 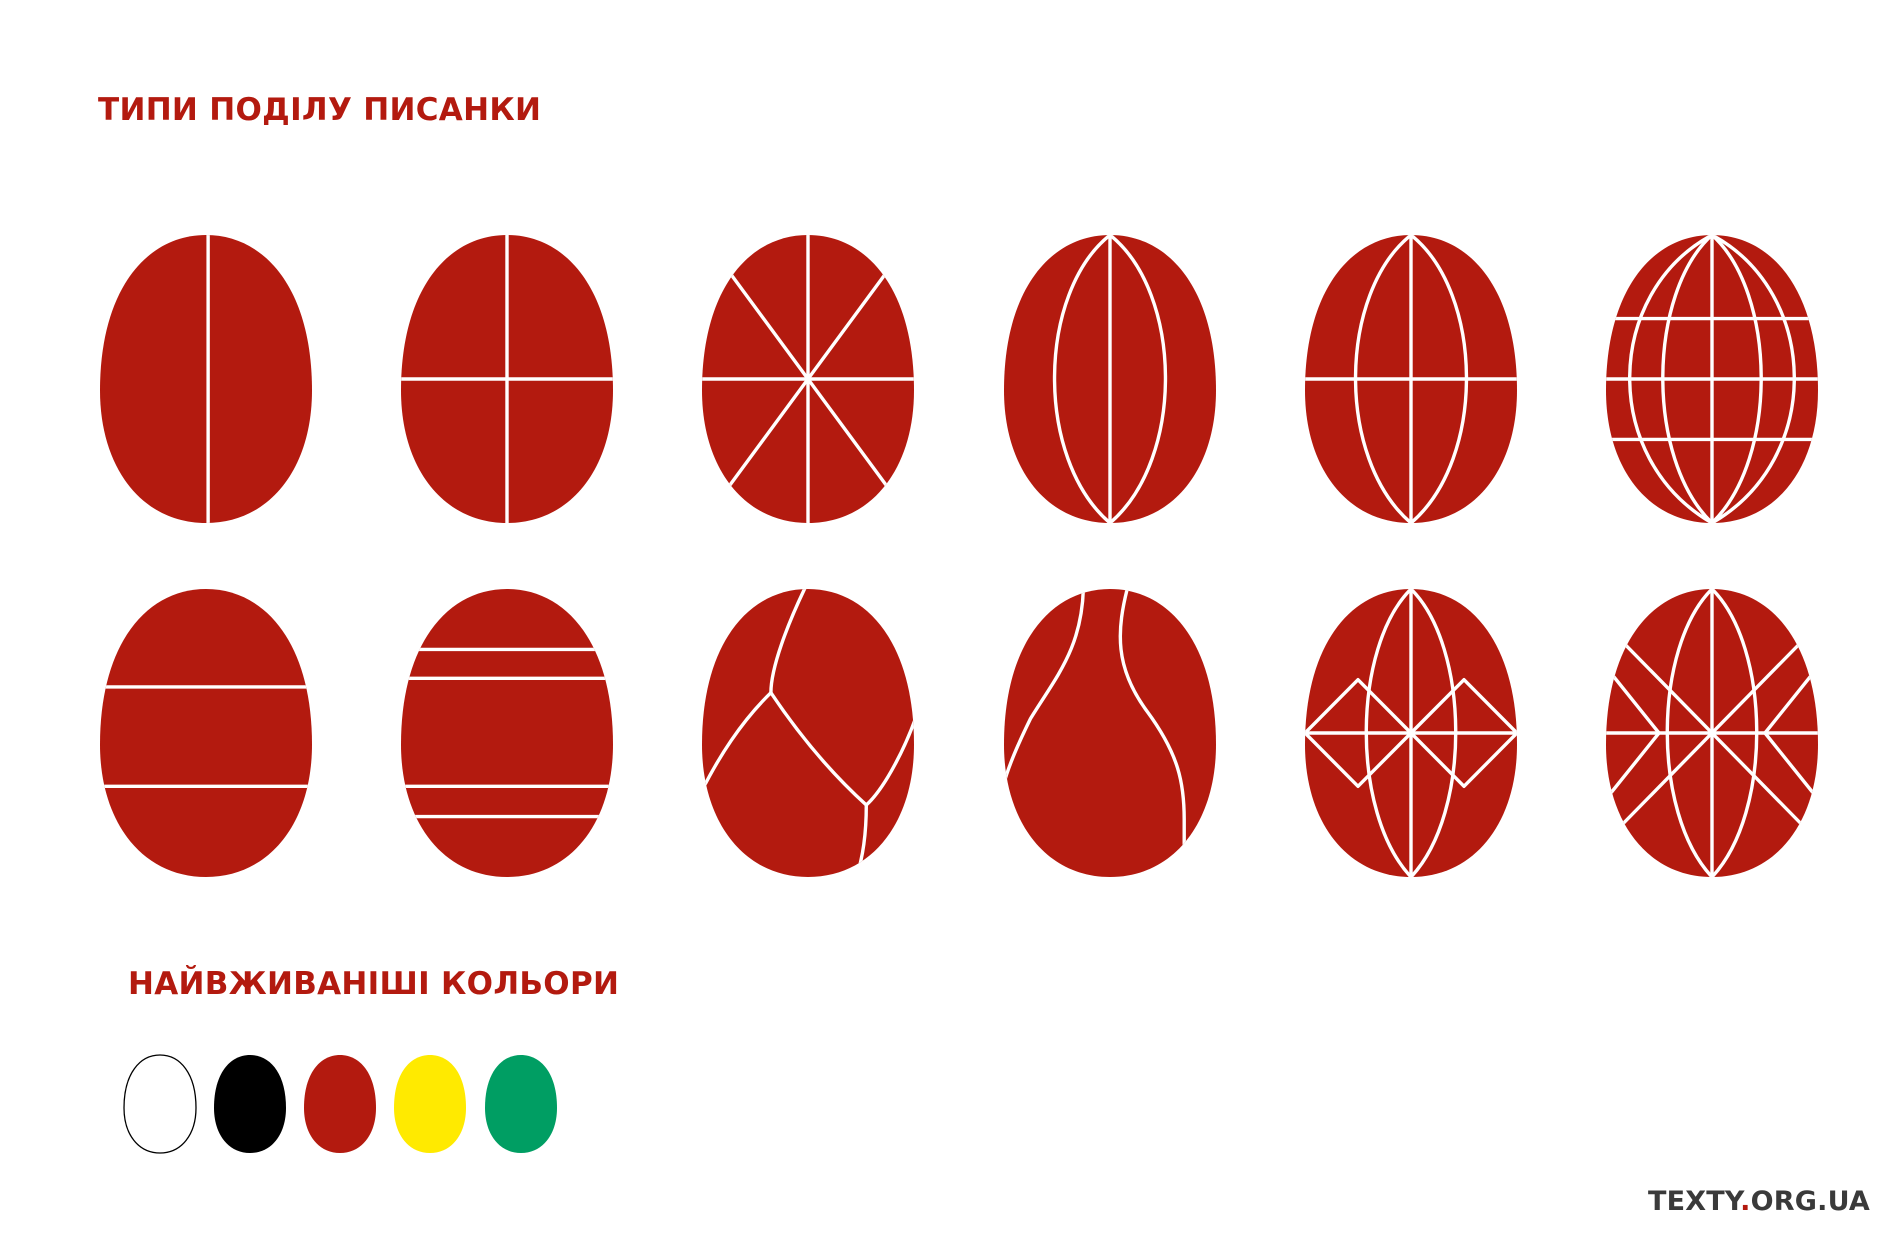 What do you see at coordinates (160, 1104) in the screenshot?
I see `color-swatch-white` at bounding box center [160, 1104].